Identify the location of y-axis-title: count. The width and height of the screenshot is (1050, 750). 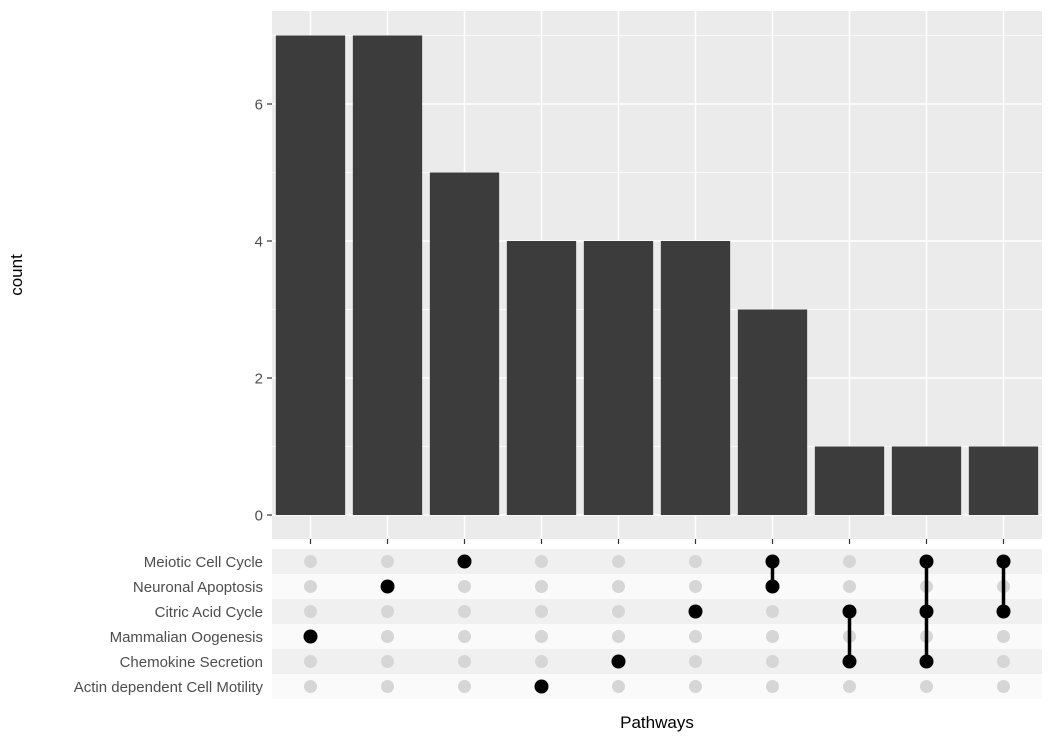
(16, 275).